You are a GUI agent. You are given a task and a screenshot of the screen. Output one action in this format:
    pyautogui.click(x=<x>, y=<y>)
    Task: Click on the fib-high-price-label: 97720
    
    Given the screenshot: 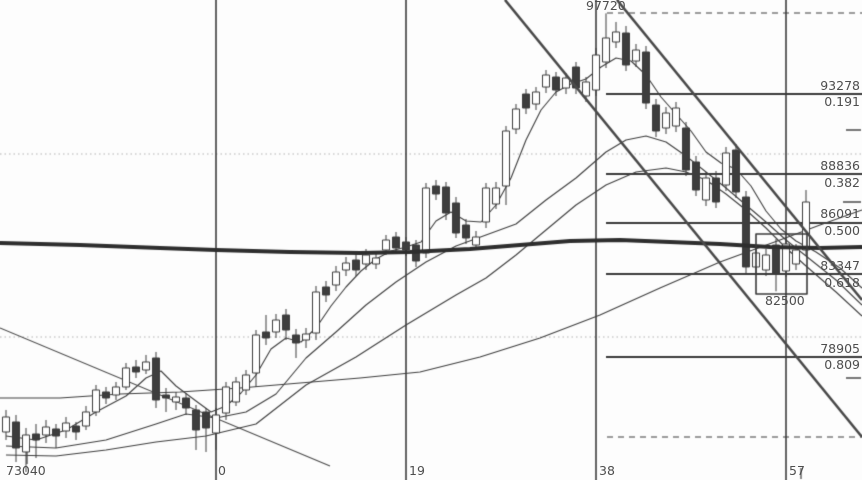 What is the action you would take?
    pyautogui.click(x=606, y=6)
    